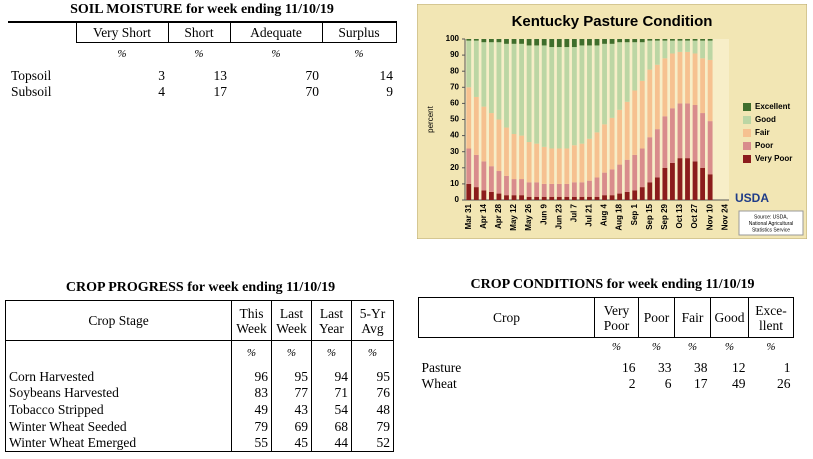 The width and height of the screenshot is (813, 459). Describe the element at coordinates (331, 328) in the screenshot. I see `header-text: Year` at that location.